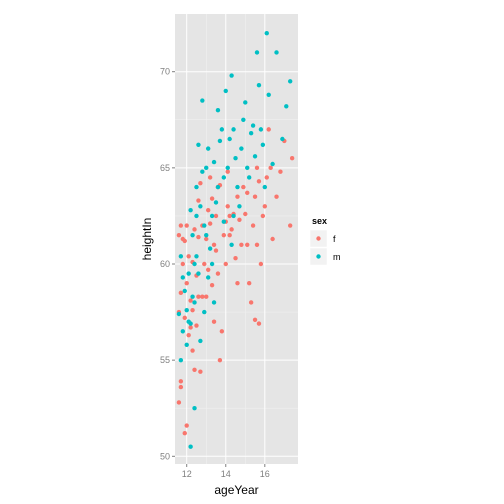 This screenshot has height=504, width=504. What do you see at coordinates (226, 474) in the screenshot?
I see `x-tick-label: 14` at bounding box center [226, 474].